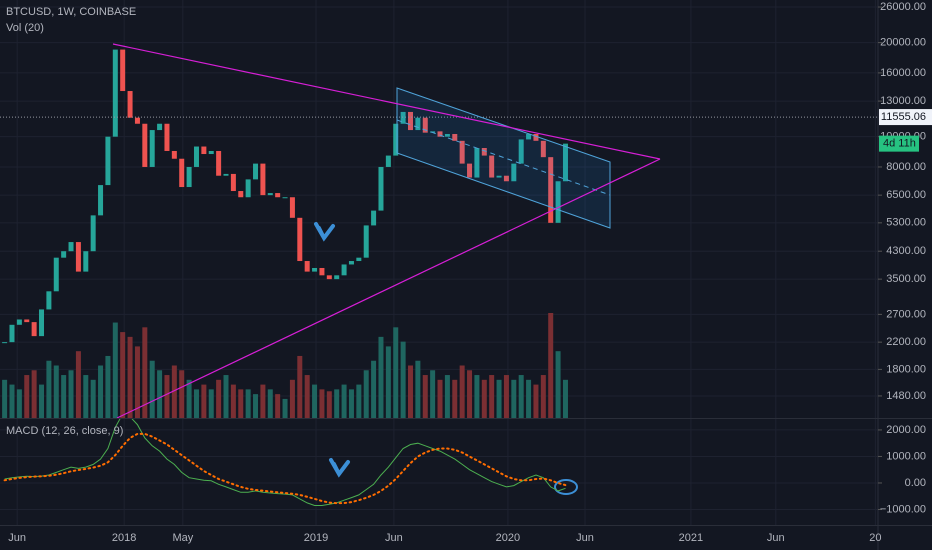 The height and width of the screenshot is (550, 932). I want to click on y-tick-label: 4300.00, so click(906, 251).